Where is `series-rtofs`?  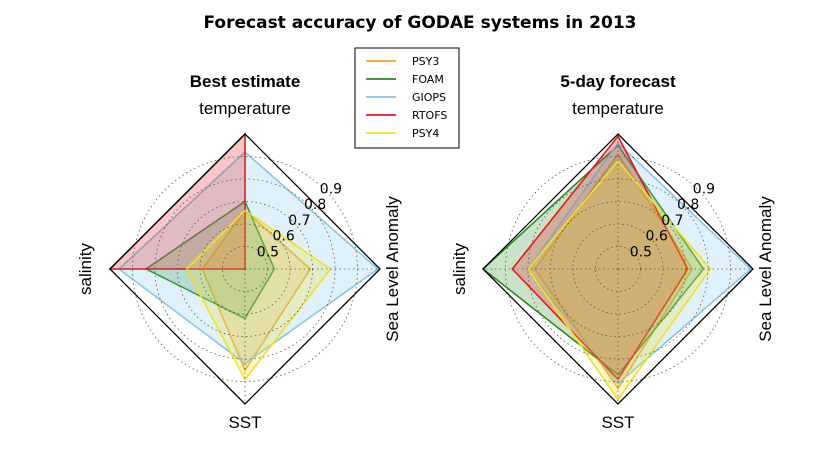 series-rtofs is located at coordinates (600, 257).